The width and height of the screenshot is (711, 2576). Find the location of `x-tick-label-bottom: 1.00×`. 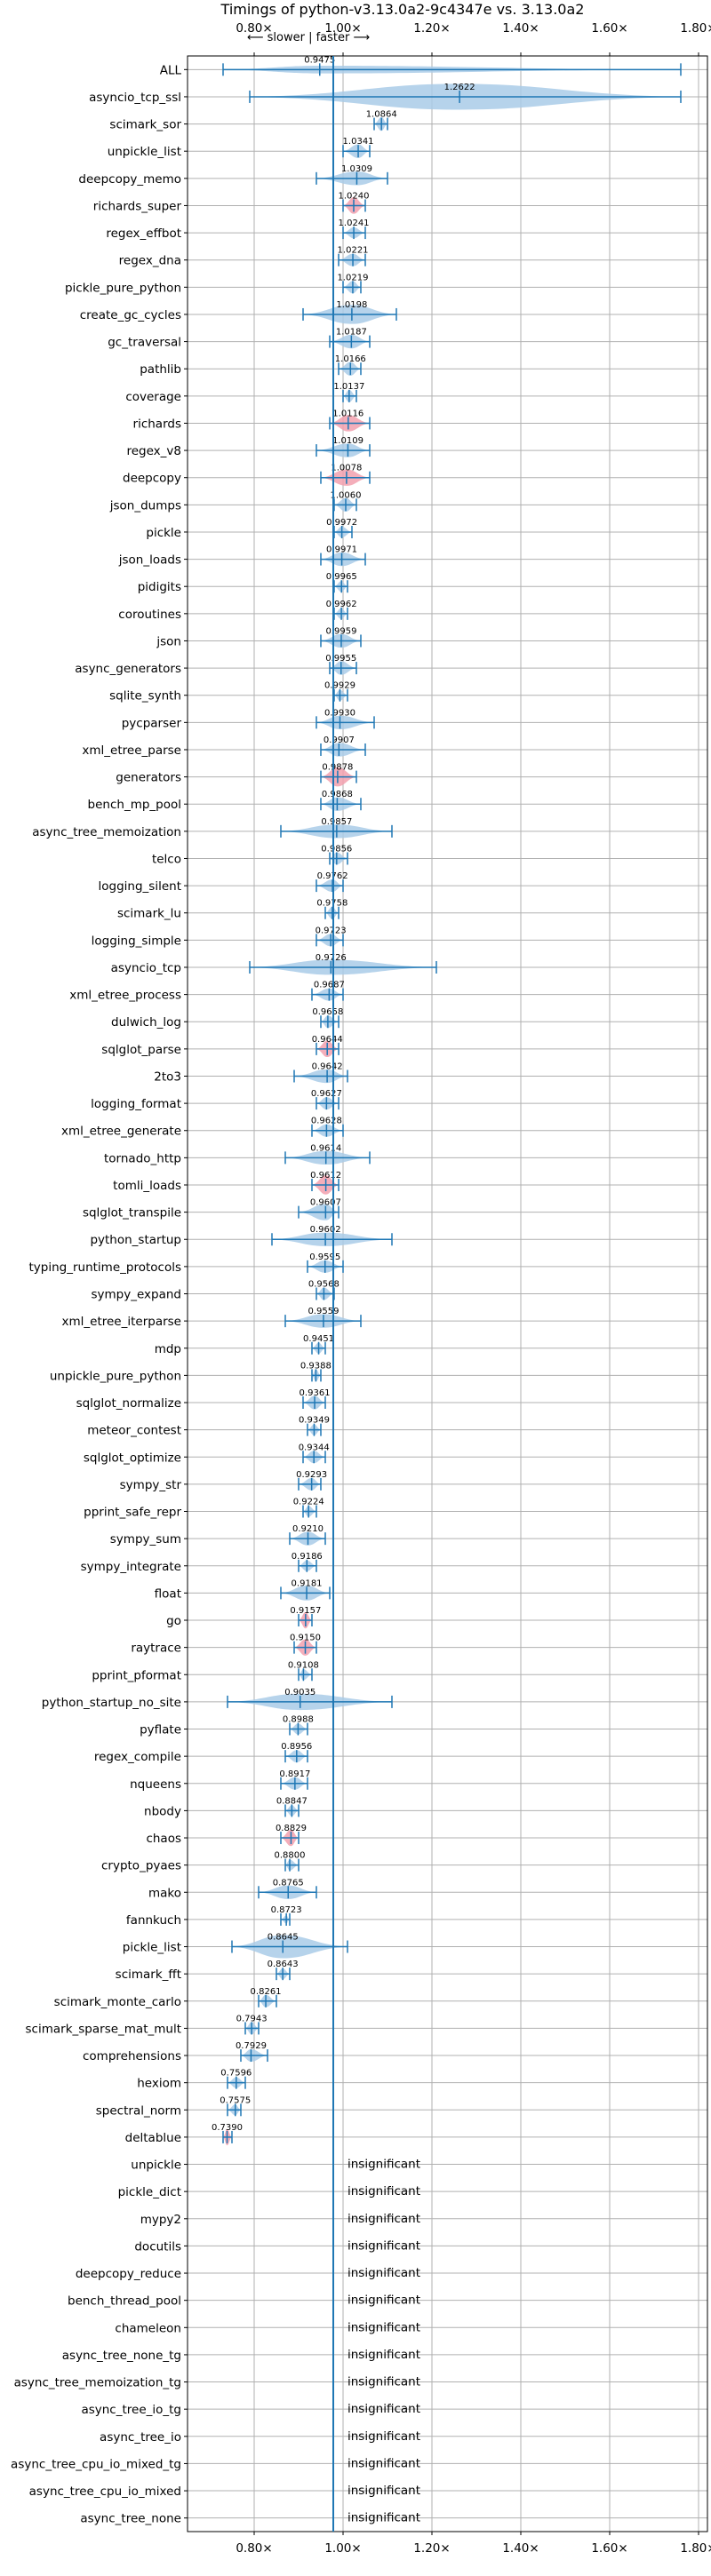

x-tick-label-bottom: 1.00× is located at coordinates (342, 2548).